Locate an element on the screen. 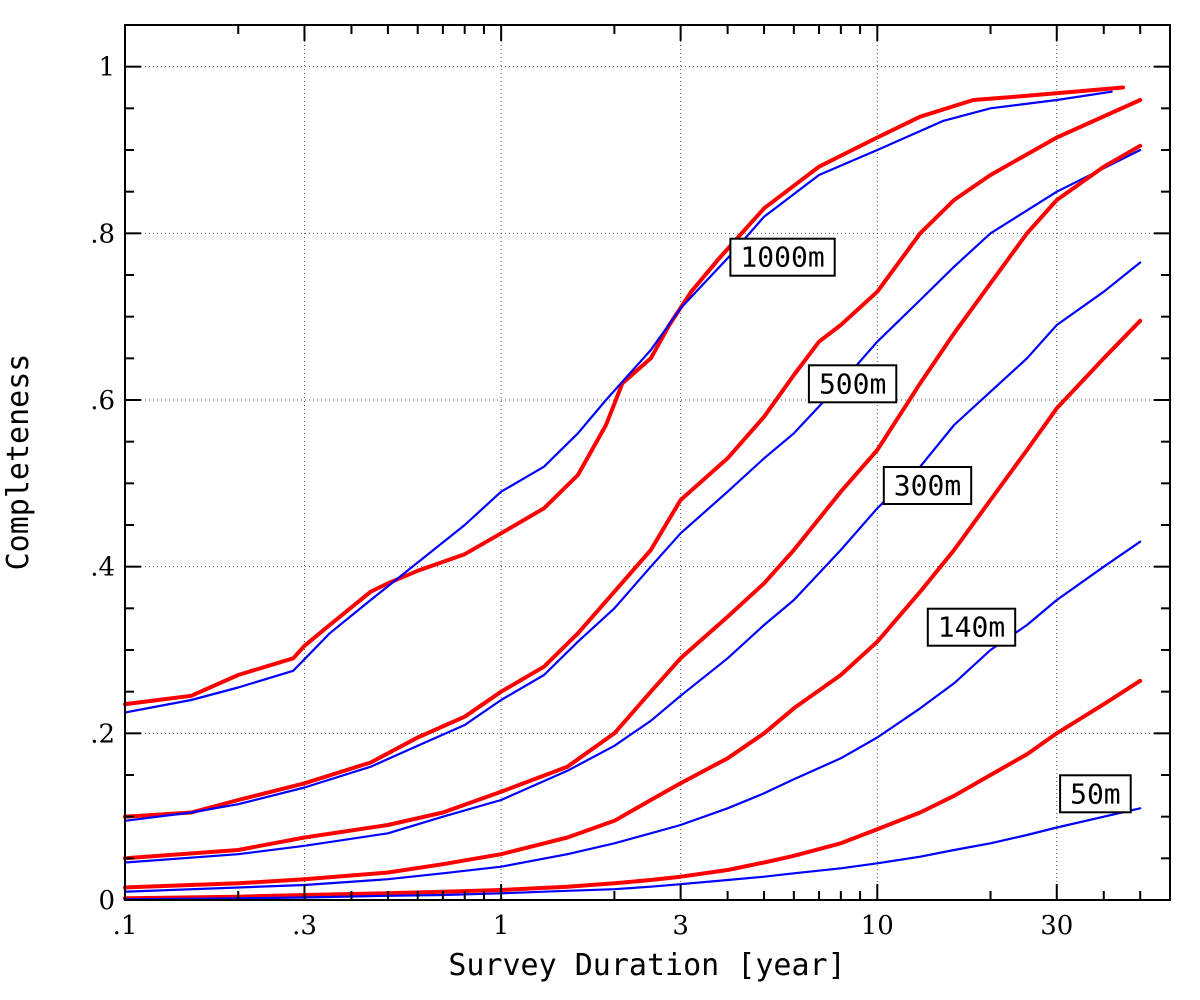  y-tick-label: .4 is located at coordinates (102, 568).